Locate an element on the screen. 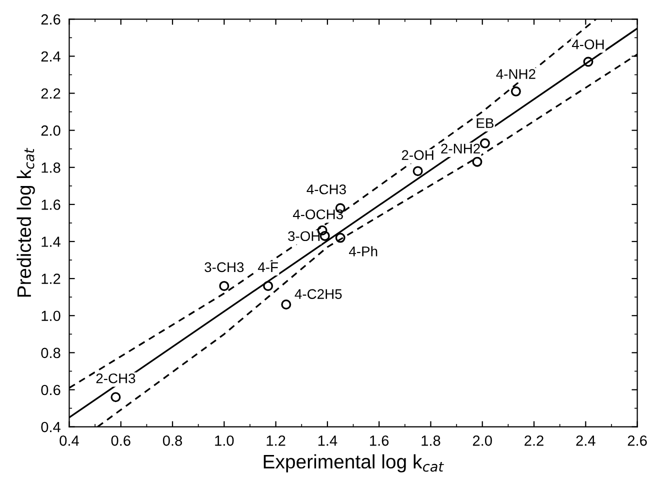  y-tick-label: 2.2 is located at coordinates (50, 93).